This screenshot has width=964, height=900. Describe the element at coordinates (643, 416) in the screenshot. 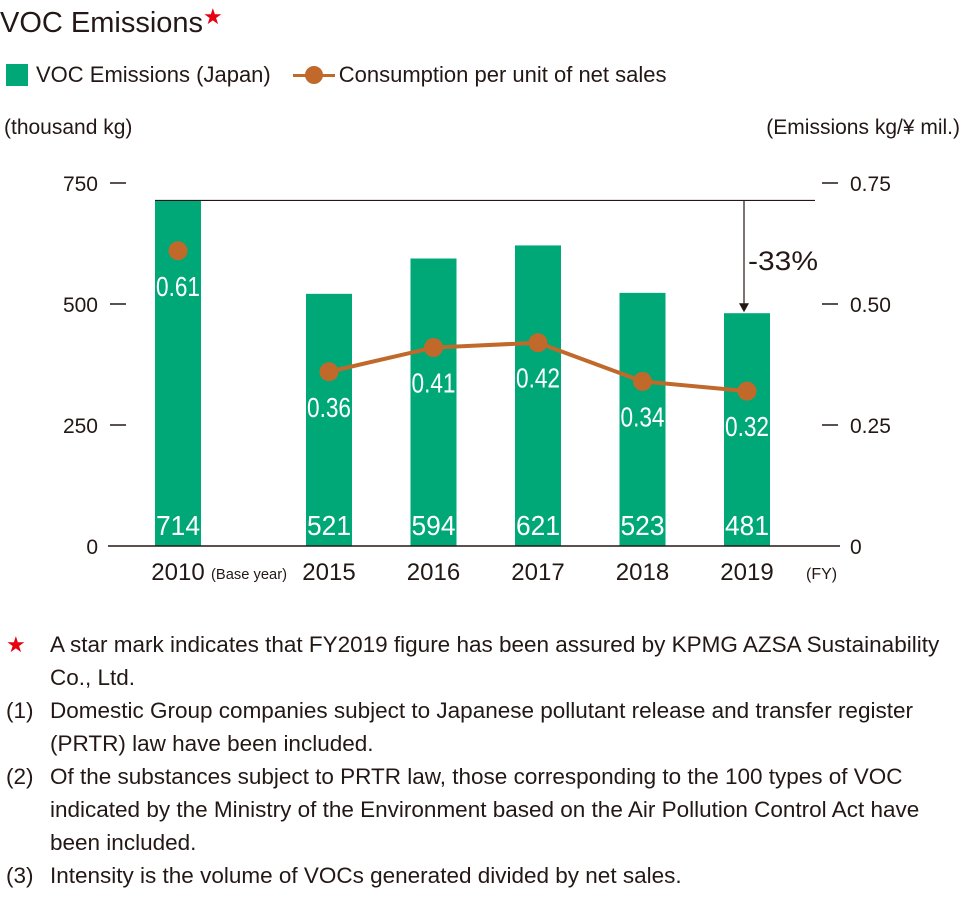

I see `intensity-value-label: 0.34` at that location.